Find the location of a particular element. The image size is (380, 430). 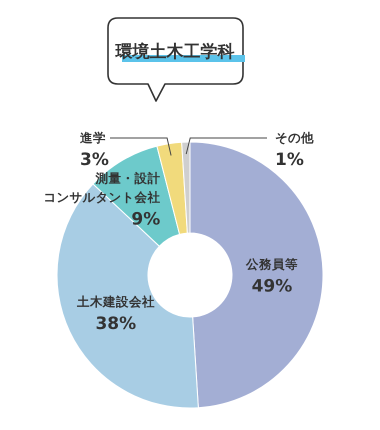

data-label: 3% is located at coordinates (94, 160).